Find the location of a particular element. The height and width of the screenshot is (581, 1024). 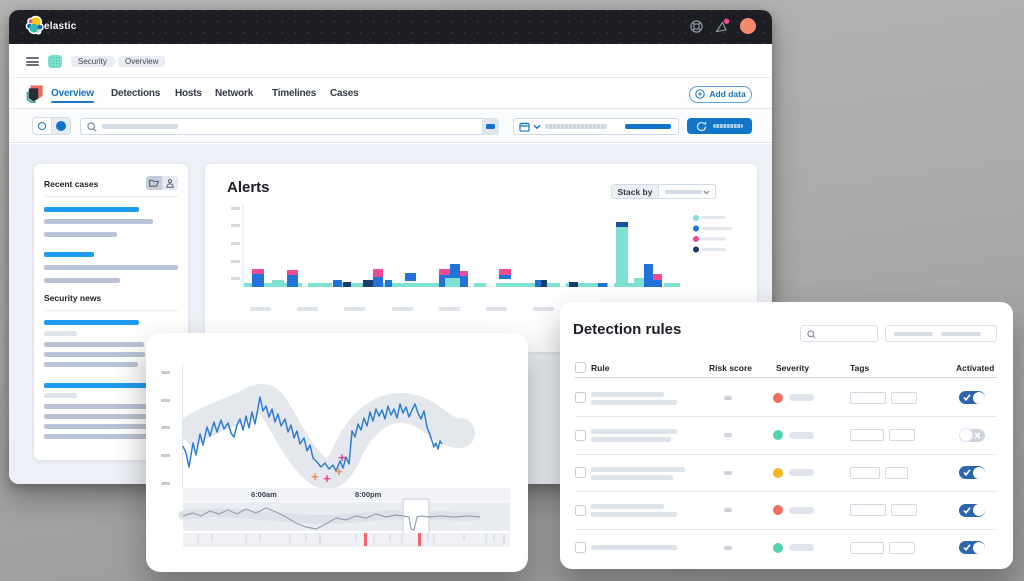

svg-text: 8:00pm is located at coordinates (368, 494).